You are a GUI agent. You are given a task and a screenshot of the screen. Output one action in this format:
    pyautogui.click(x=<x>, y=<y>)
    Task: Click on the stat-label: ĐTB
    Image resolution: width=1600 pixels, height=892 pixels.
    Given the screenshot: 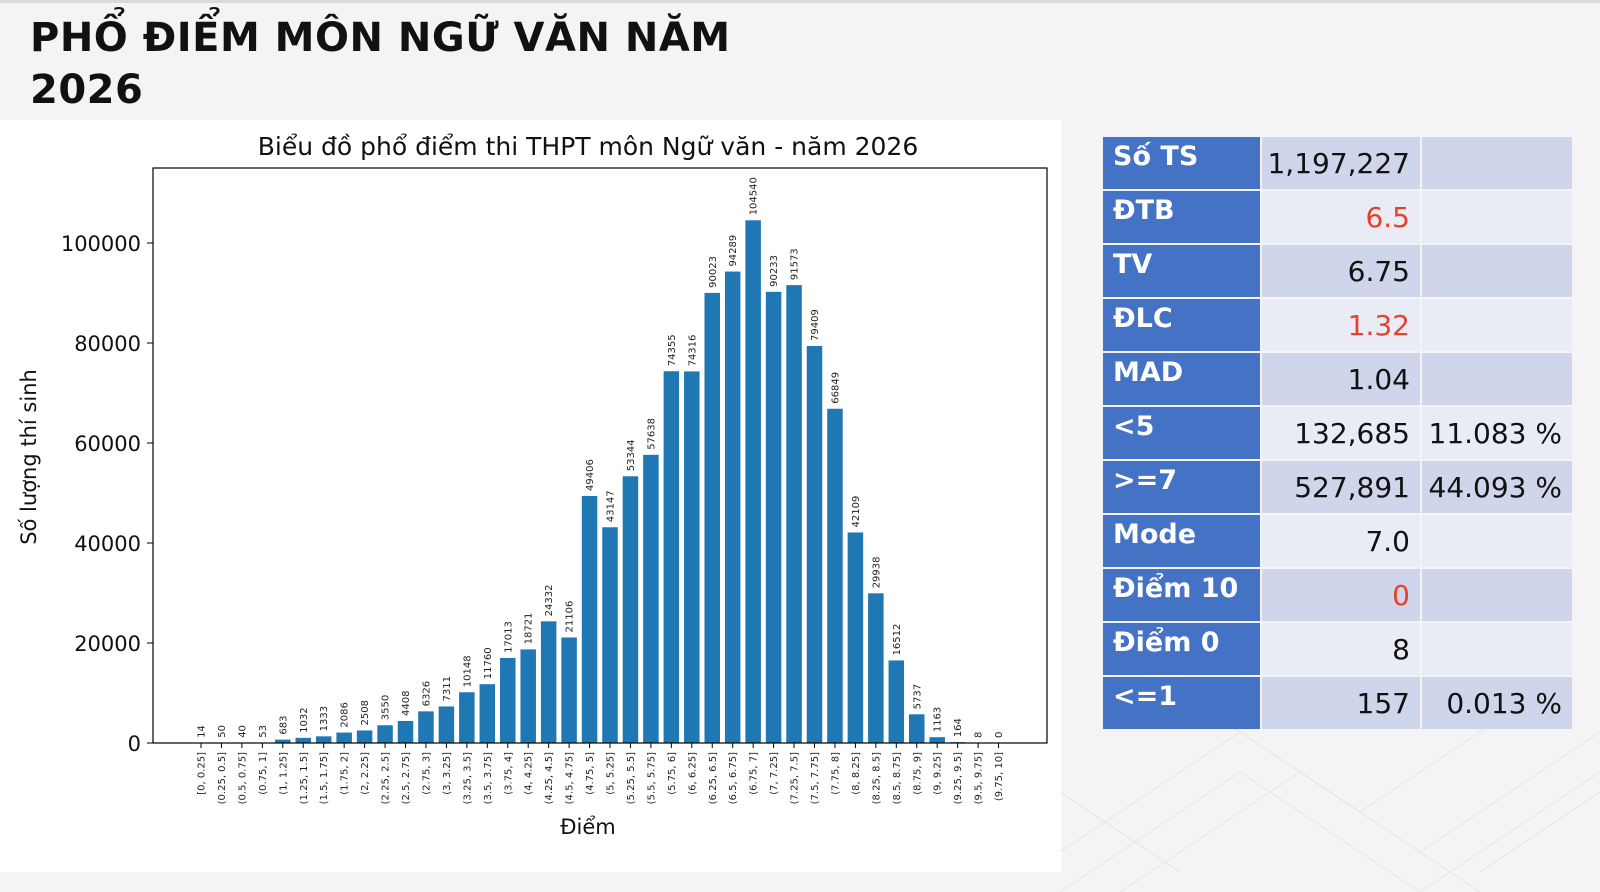 What is the action you would take?
    pyautogui.click(x=1181, y=217)
    